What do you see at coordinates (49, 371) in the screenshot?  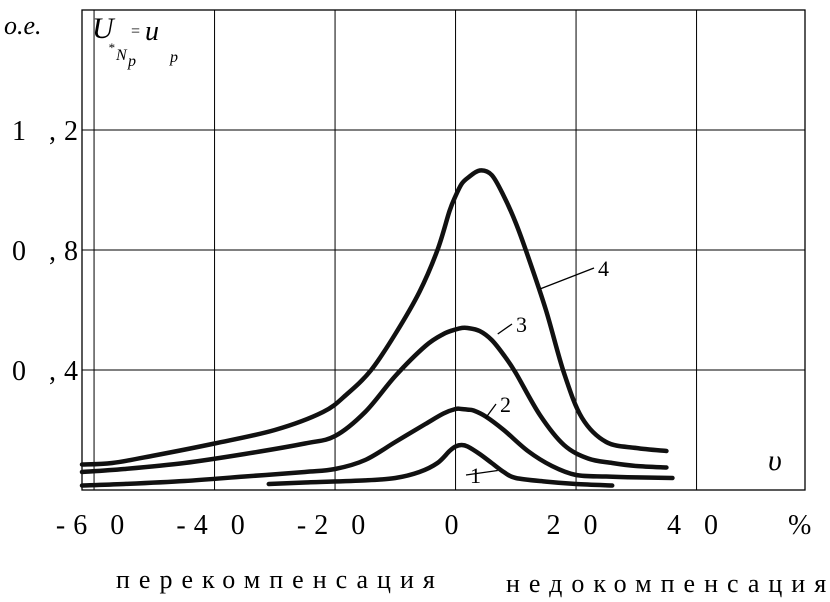 I see `y-tick-label: 0 ,4` at bounding box center [49, 371].